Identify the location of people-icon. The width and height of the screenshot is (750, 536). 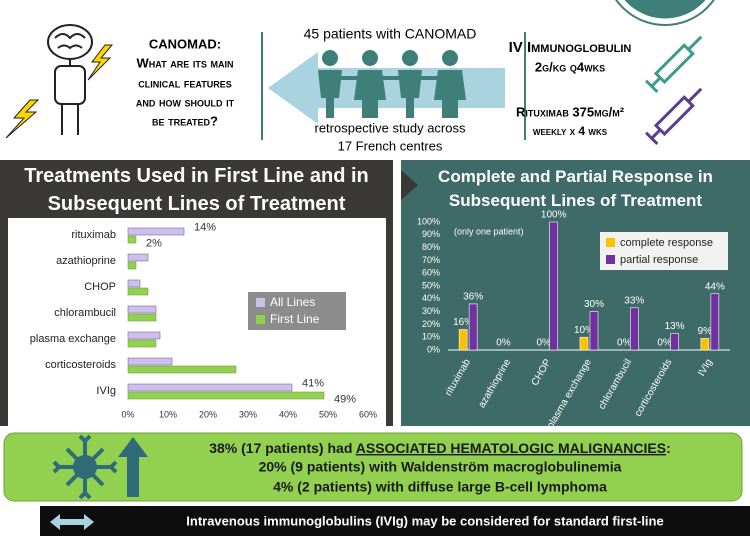
(392, 84).